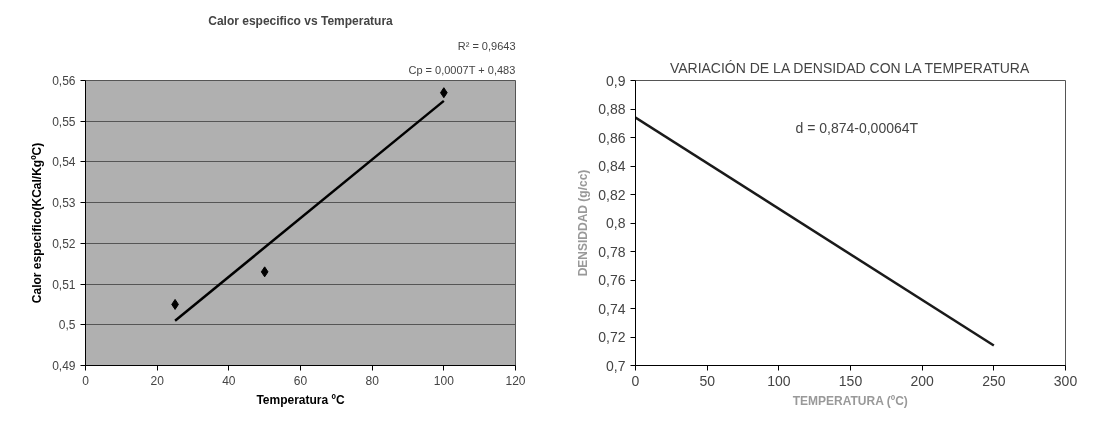  I want to click on x-tick-label: 20, so click(157, 380).